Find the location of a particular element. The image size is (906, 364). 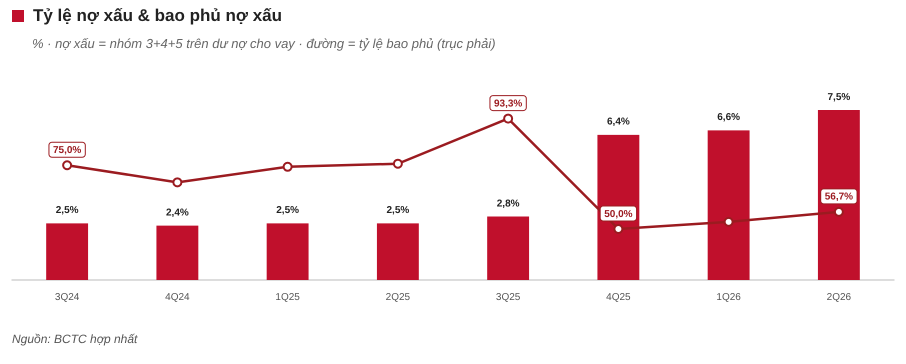

data-label: 7,5% is located at coordinates (838, 97).